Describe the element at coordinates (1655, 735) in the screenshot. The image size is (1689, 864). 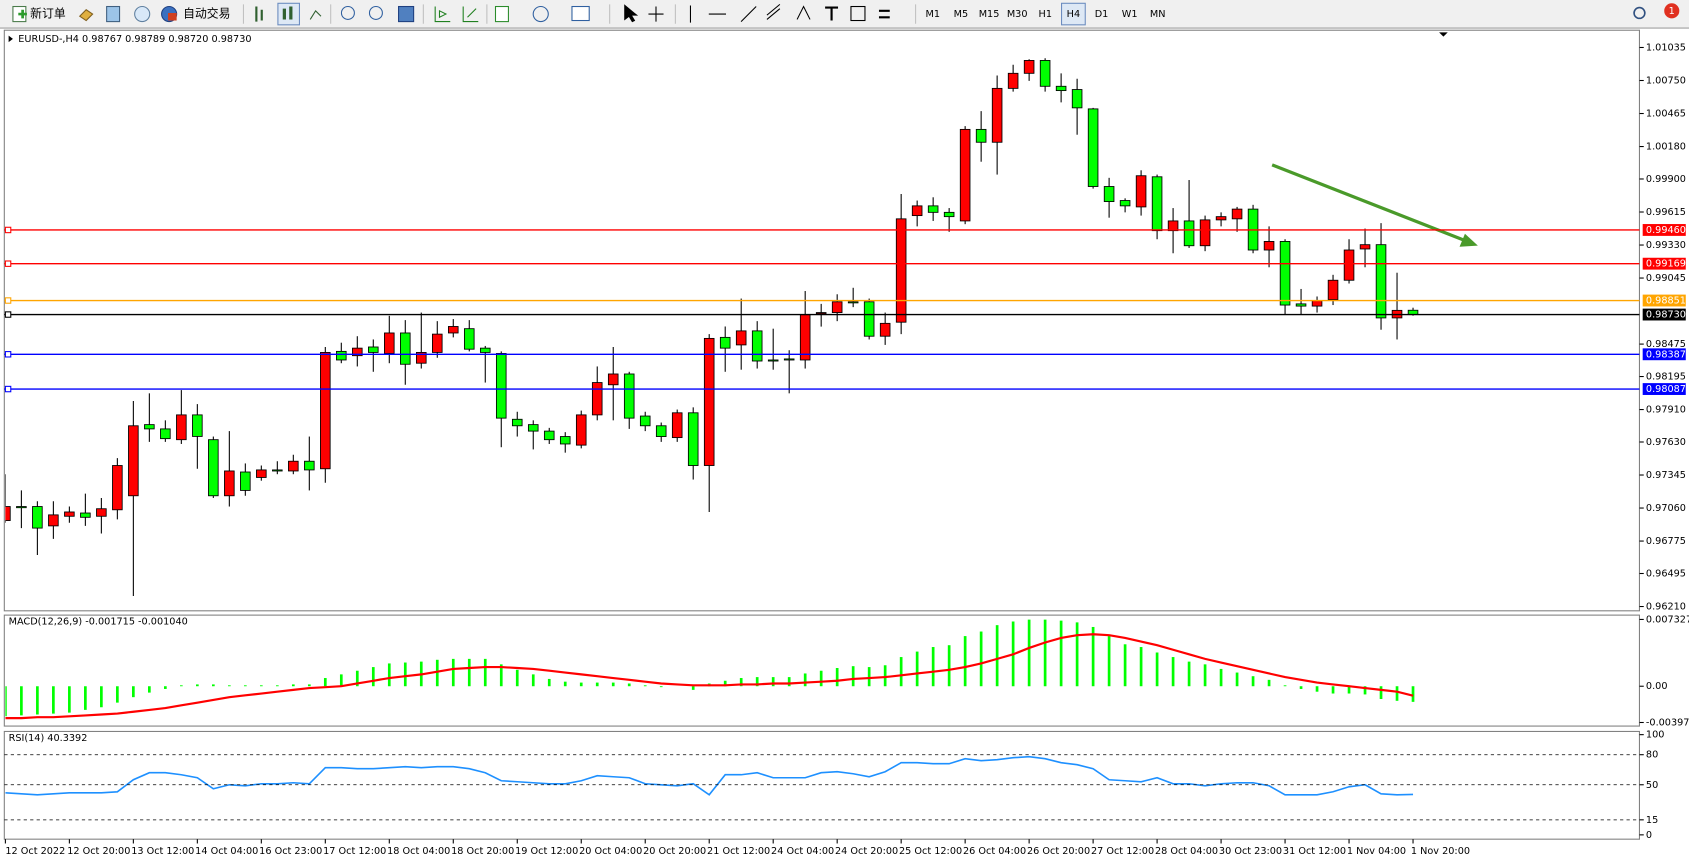
I see `y-tick-label: 100` at that location.